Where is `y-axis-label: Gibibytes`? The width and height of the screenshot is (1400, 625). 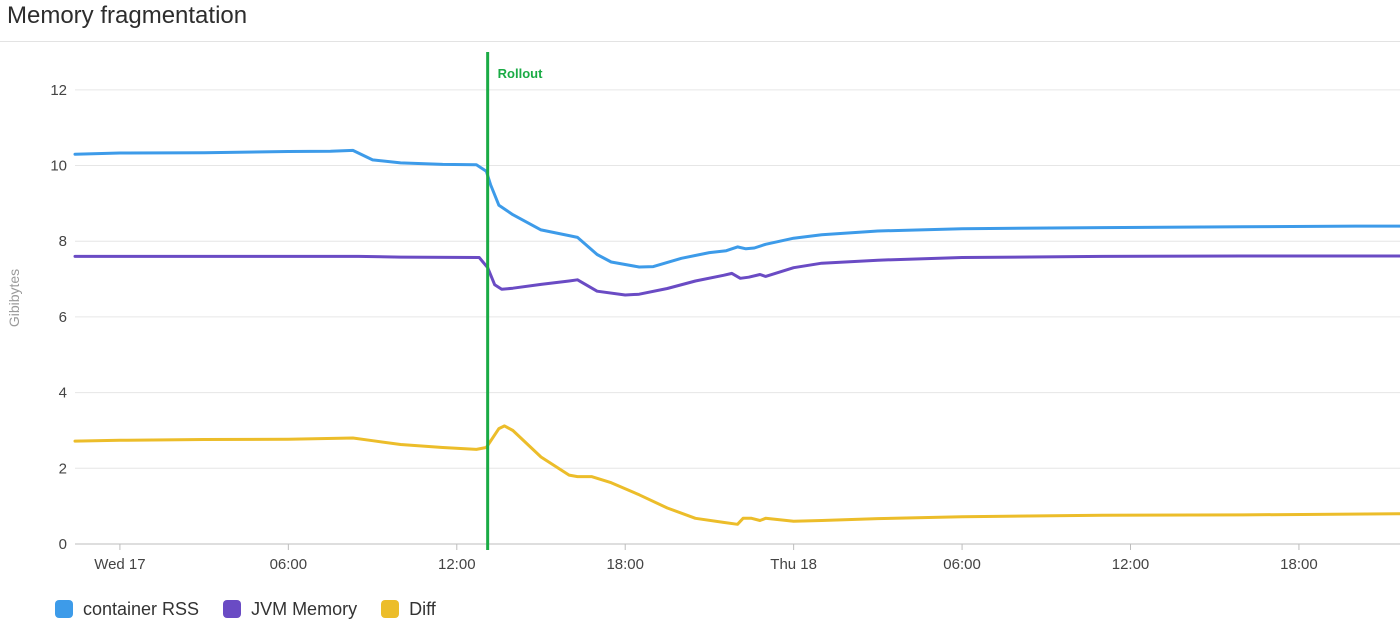 y-axis-label: Gibibytes is located at coordinates (14, 298).